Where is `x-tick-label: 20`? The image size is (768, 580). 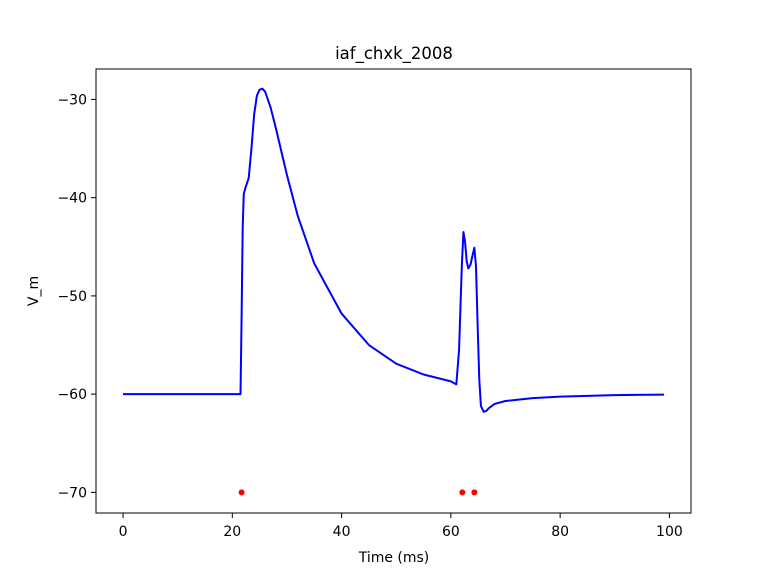 x-tick-label: 20 is located at coordinates (232, 532).